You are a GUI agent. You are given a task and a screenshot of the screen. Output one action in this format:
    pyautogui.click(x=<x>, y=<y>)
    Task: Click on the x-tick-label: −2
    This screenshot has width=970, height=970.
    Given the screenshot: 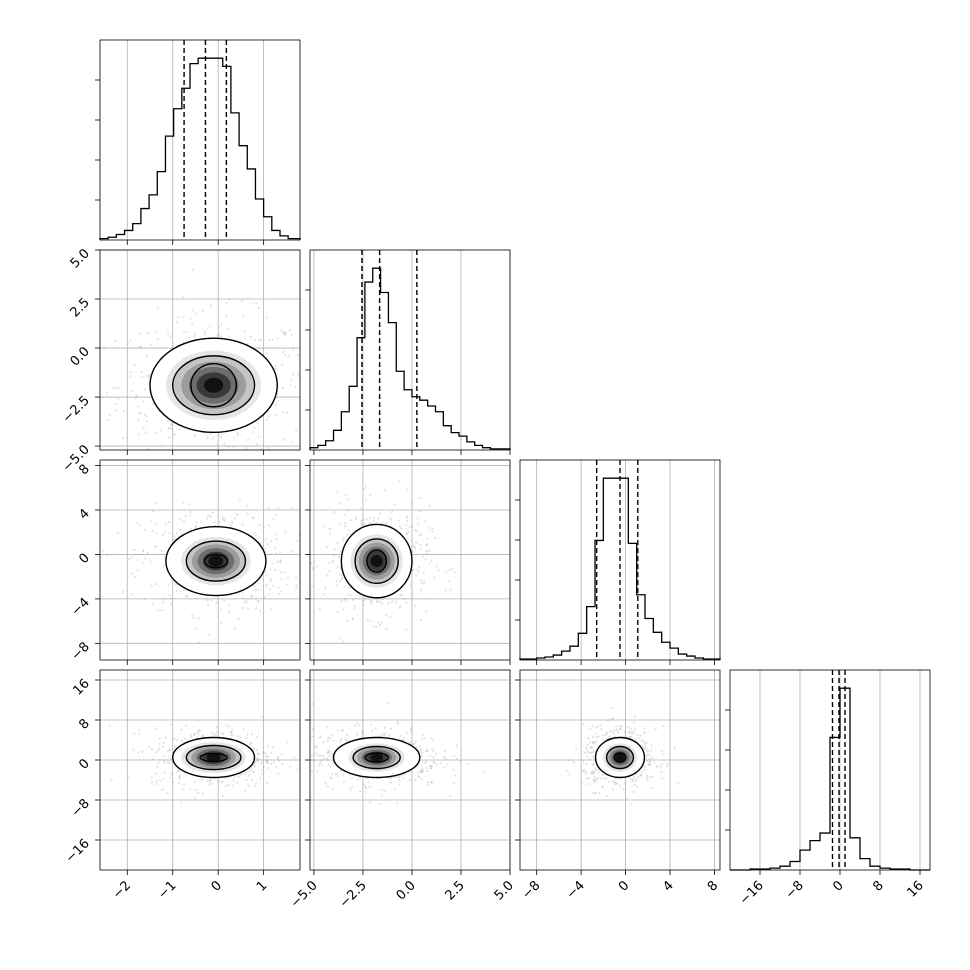 What is the action you would take?
    pyautogui.click(x=122, y=890)
    